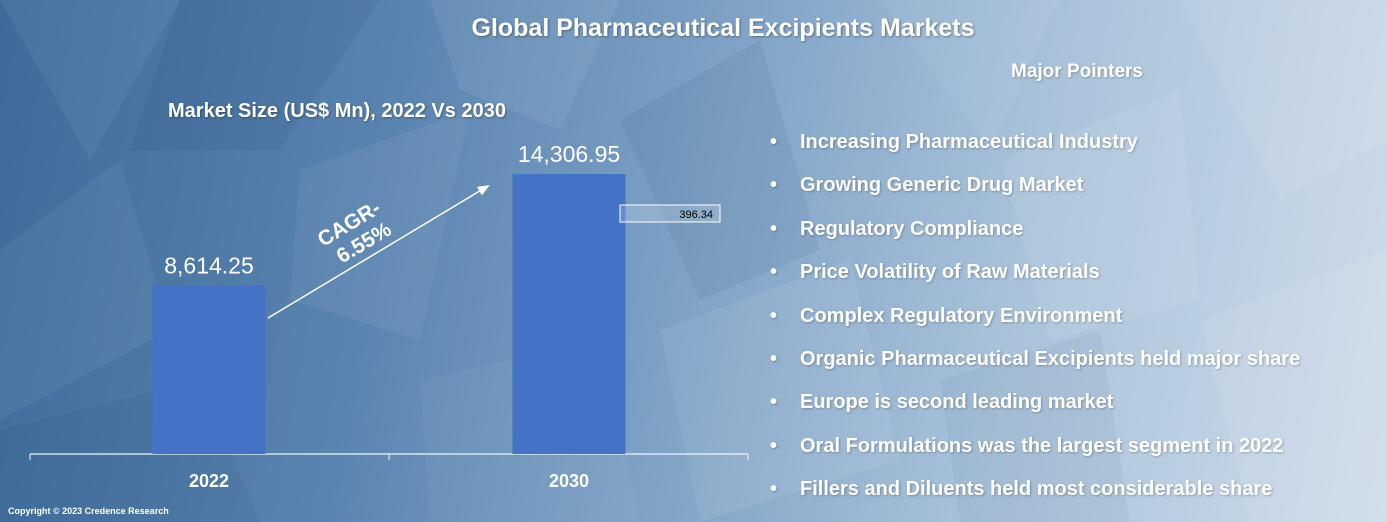 The width and height of the screenshot is (1387, 522). What do you see at coordinates (569, 154) in the screenshot?
I see `value-label-2030: 14,306.95` at bounding box center [569, 154].